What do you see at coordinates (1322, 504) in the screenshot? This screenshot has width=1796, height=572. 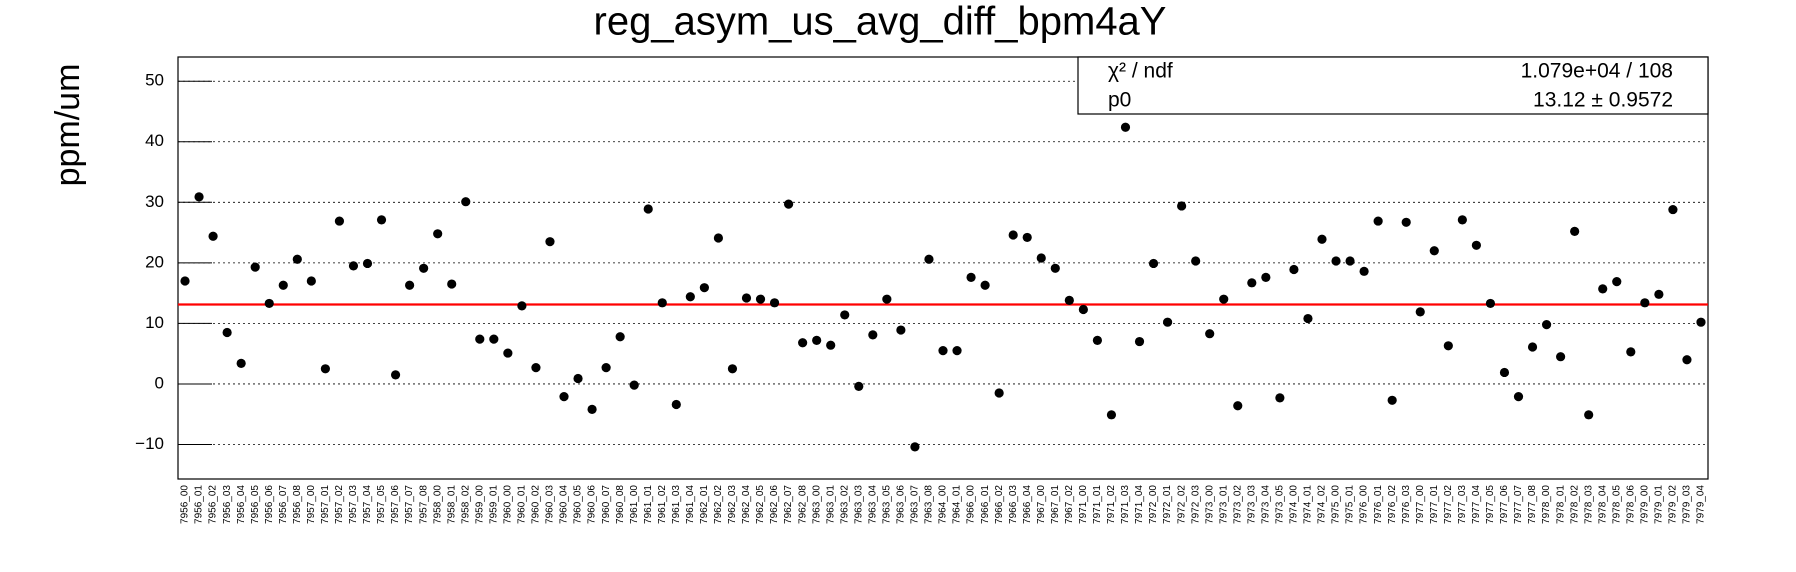 I see `x-tick-label: 7974_02` at bounding box center [1322, 504].